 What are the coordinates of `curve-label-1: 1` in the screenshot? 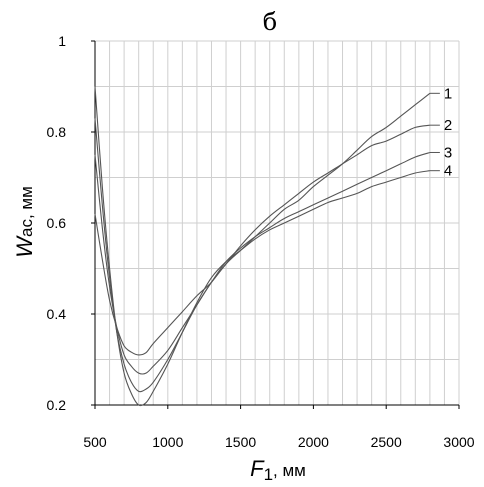 It's located at (448, 93).